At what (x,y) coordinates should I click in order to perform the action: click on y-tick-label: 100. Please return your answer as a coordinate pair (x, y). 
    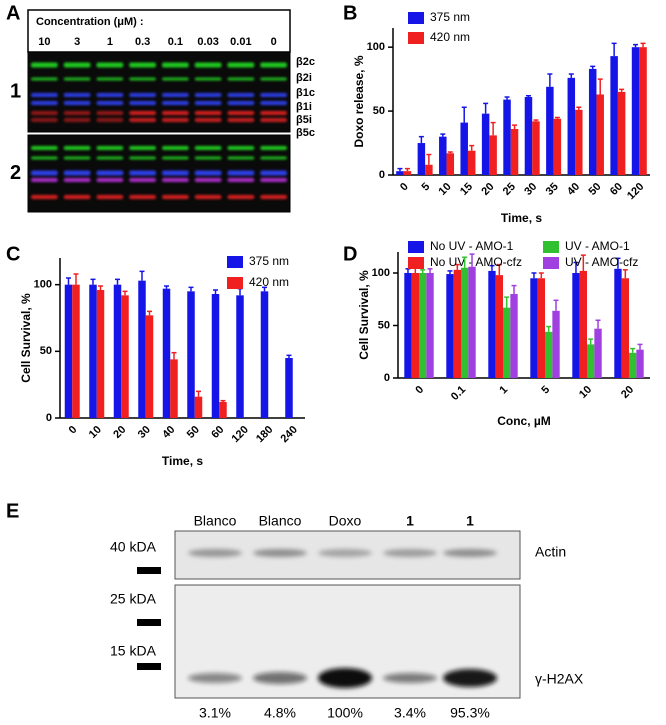
    Looking at the image, I should click on (381, 273).